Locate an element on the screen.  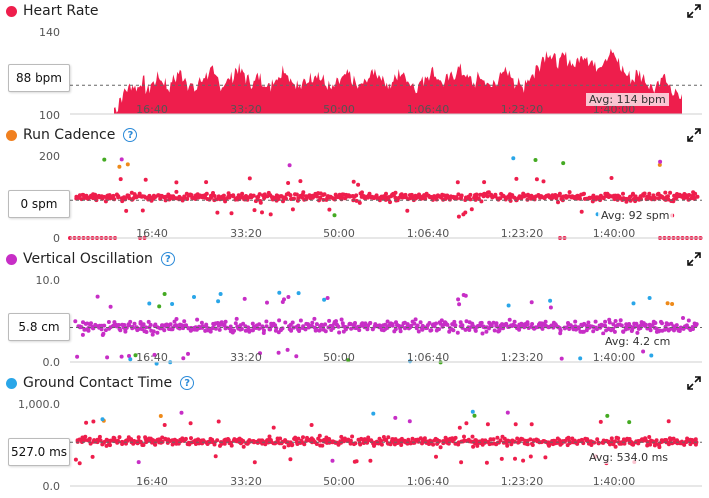
x-tick-label: 50:00 is located at coordinates (339, 109).